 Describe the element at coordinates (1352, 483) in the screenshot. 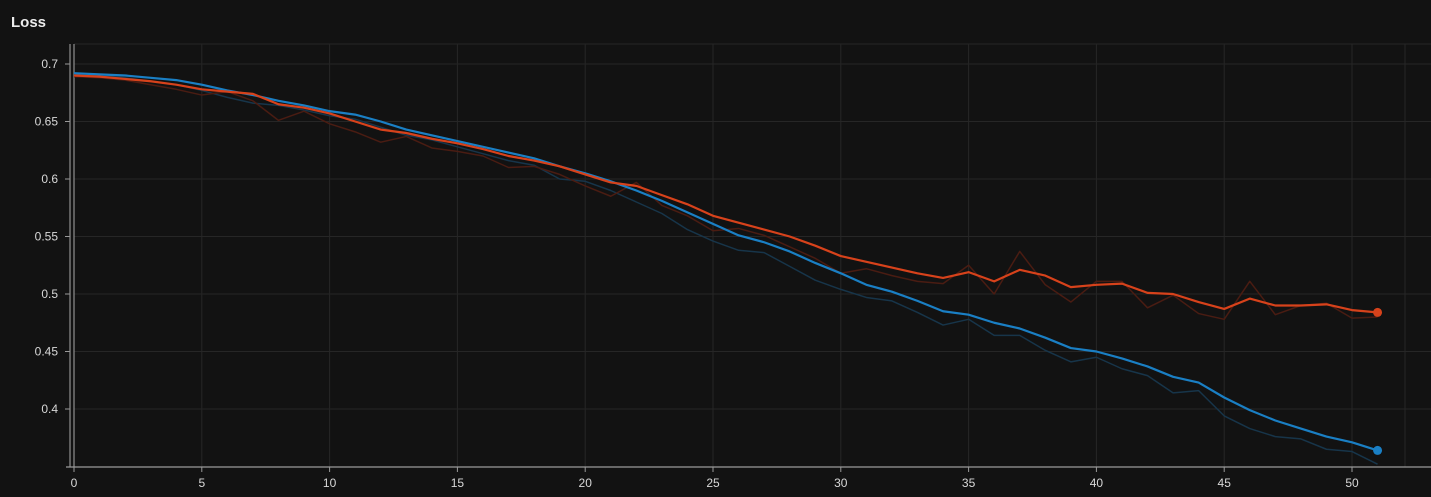

I see `x-tick-label: 50` at that location.